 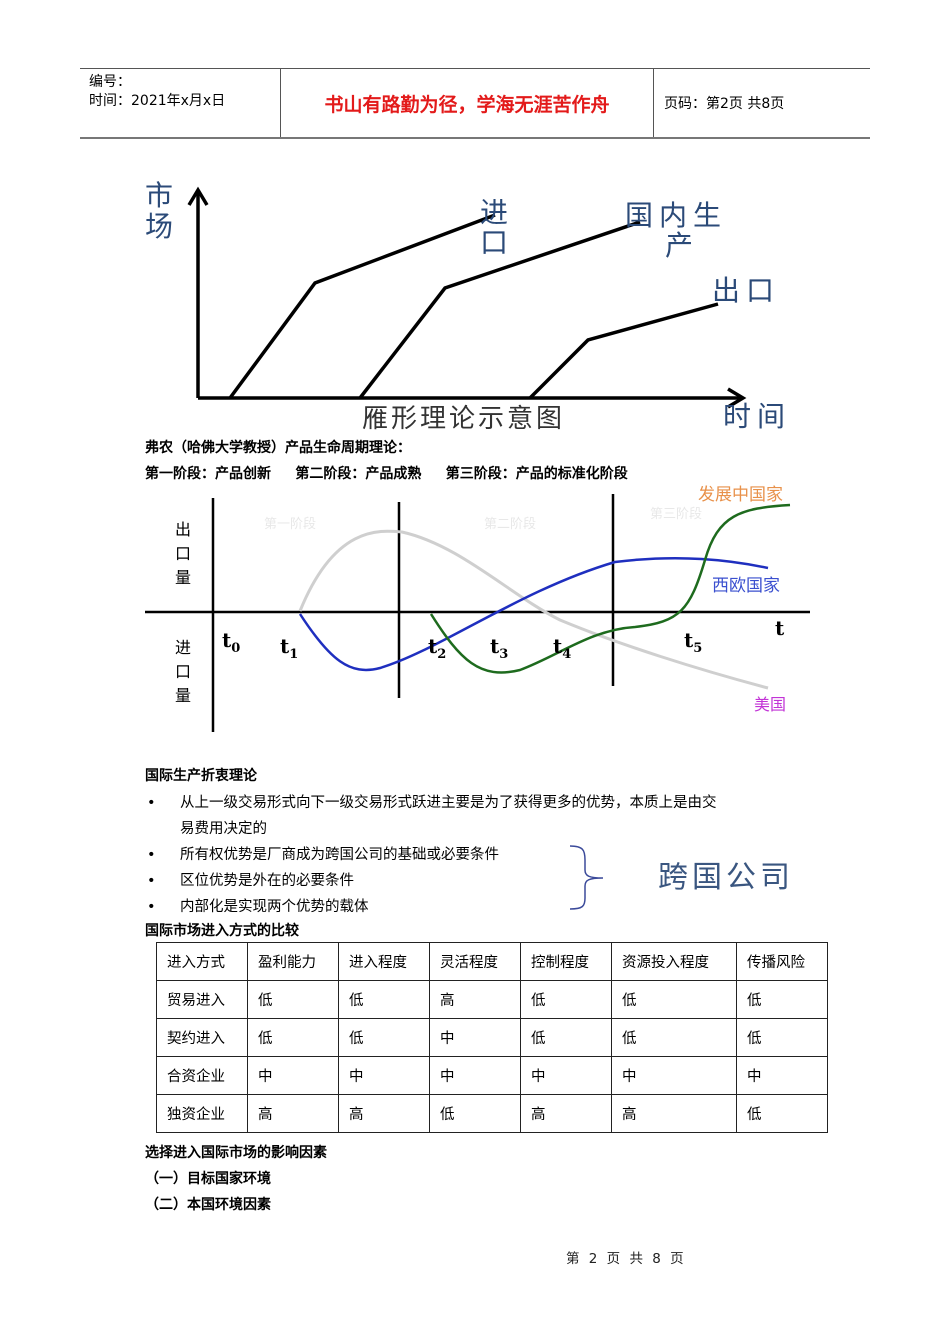 I want to click on t-axis-label: t, so click(x=780, y=628).